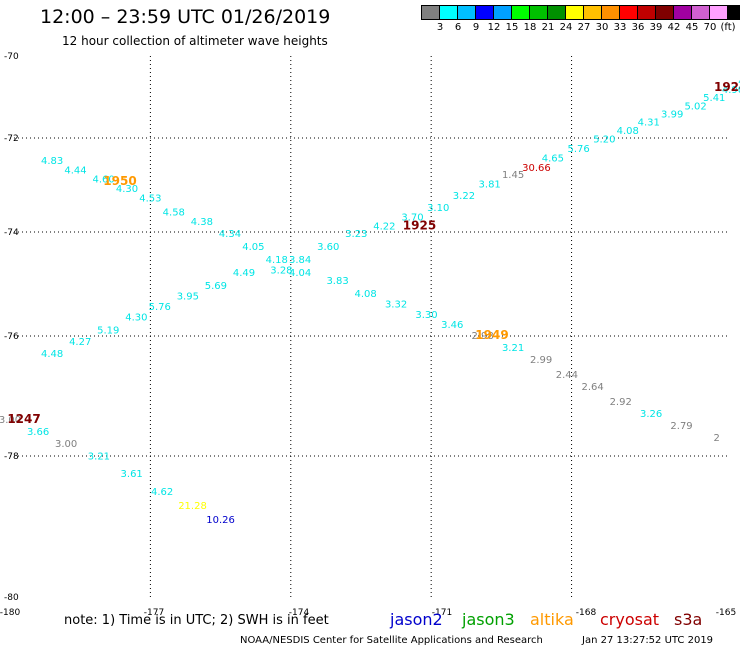 This screenshot has height=650, width=740. Describe the element at coordinates (692, 27) in the screenshot. I see `color-scale-label: 45` at that location.